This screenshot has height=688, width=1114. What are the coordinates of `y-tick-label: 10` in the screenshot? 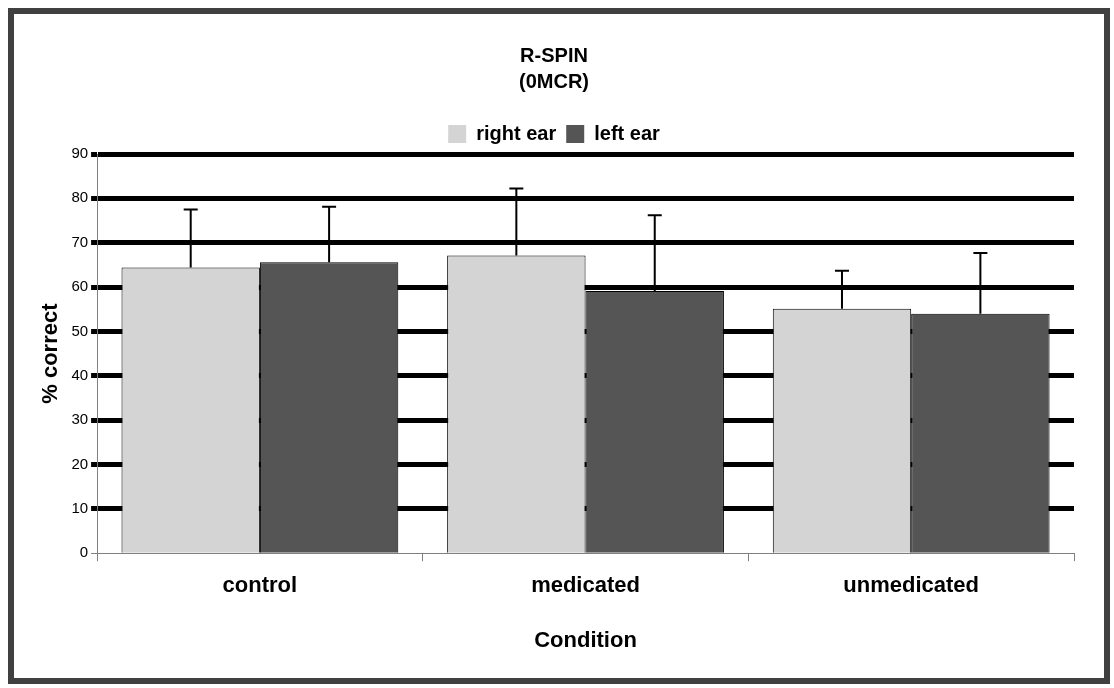 It's located at (80, 507).